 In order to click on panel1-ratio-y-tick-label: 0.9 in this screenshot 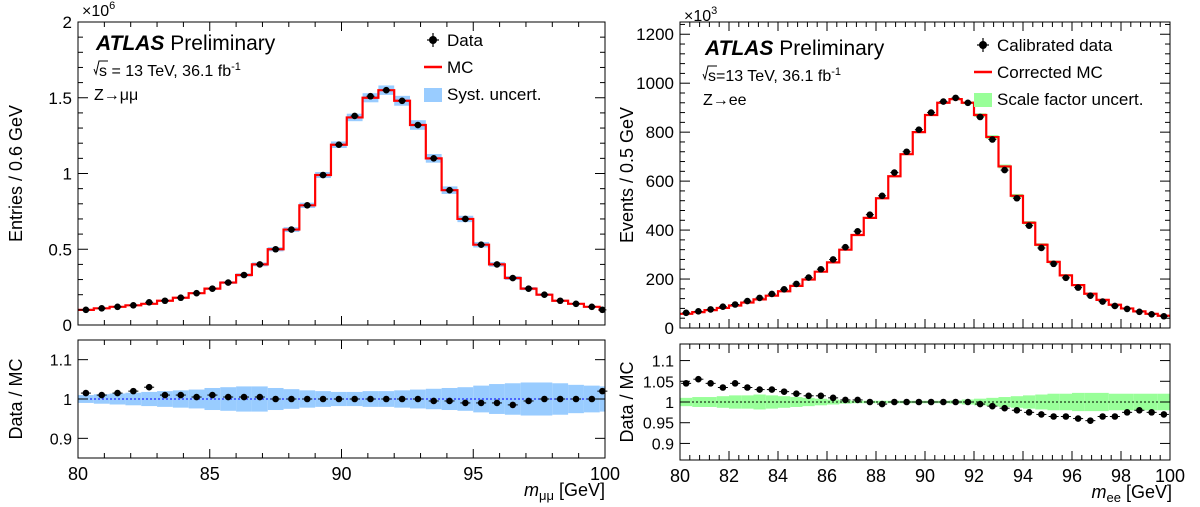, I will do `click(61, 439)`.